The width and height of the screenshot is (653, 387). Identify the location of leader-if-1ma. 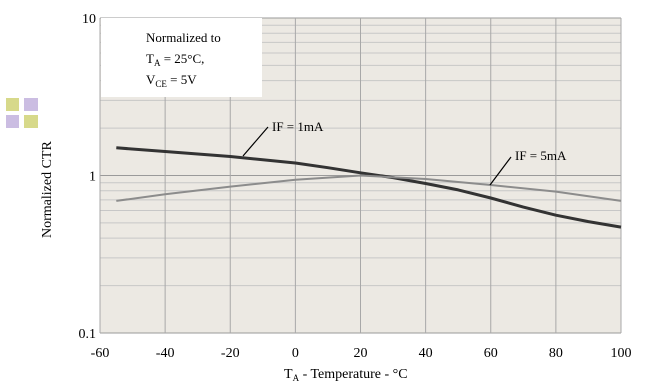
(255, 141).